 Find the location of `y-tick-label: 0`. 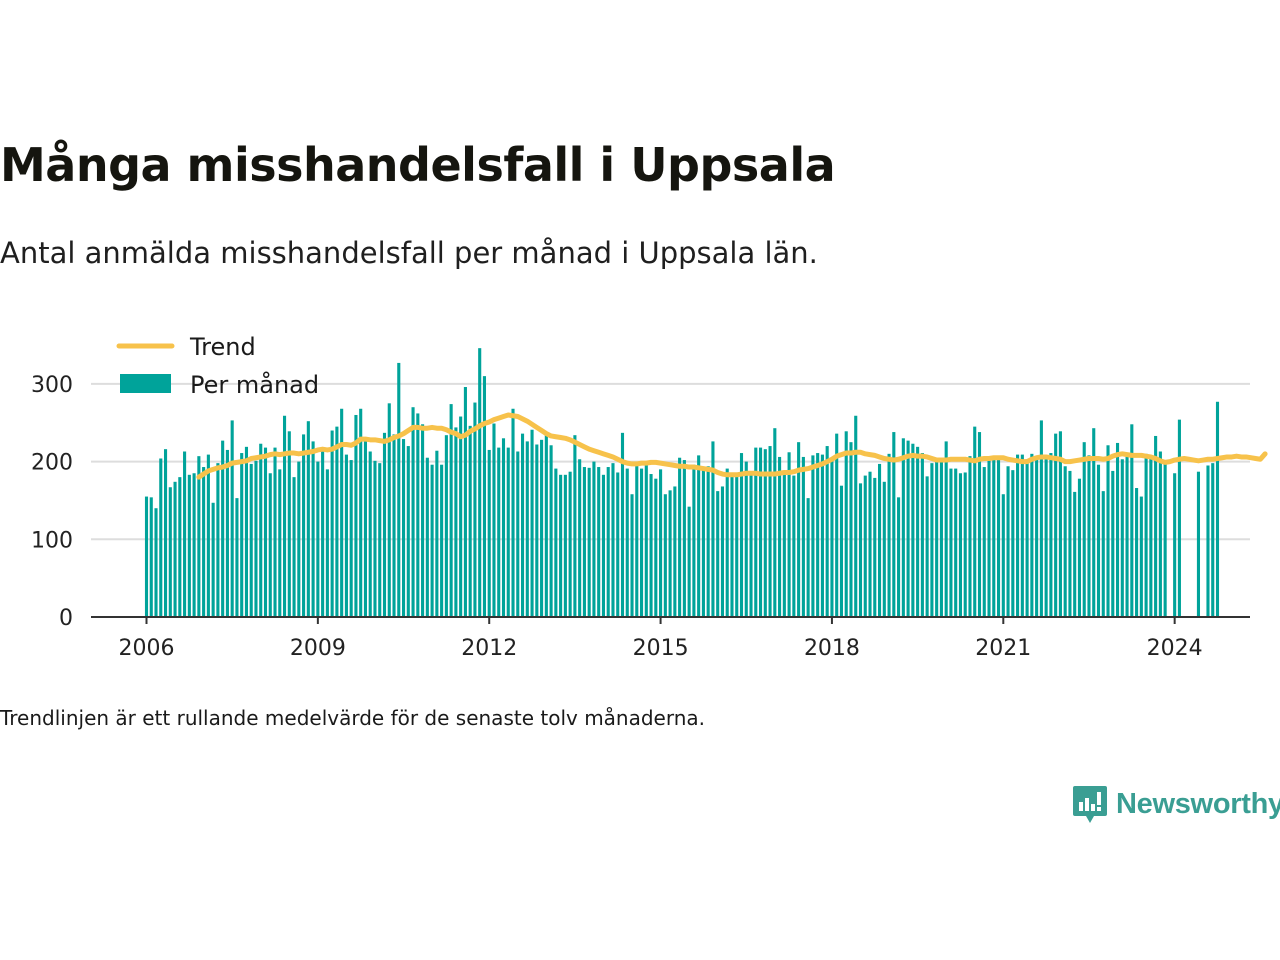

y-tick-label: 0 is located at coordinates (66, 618).